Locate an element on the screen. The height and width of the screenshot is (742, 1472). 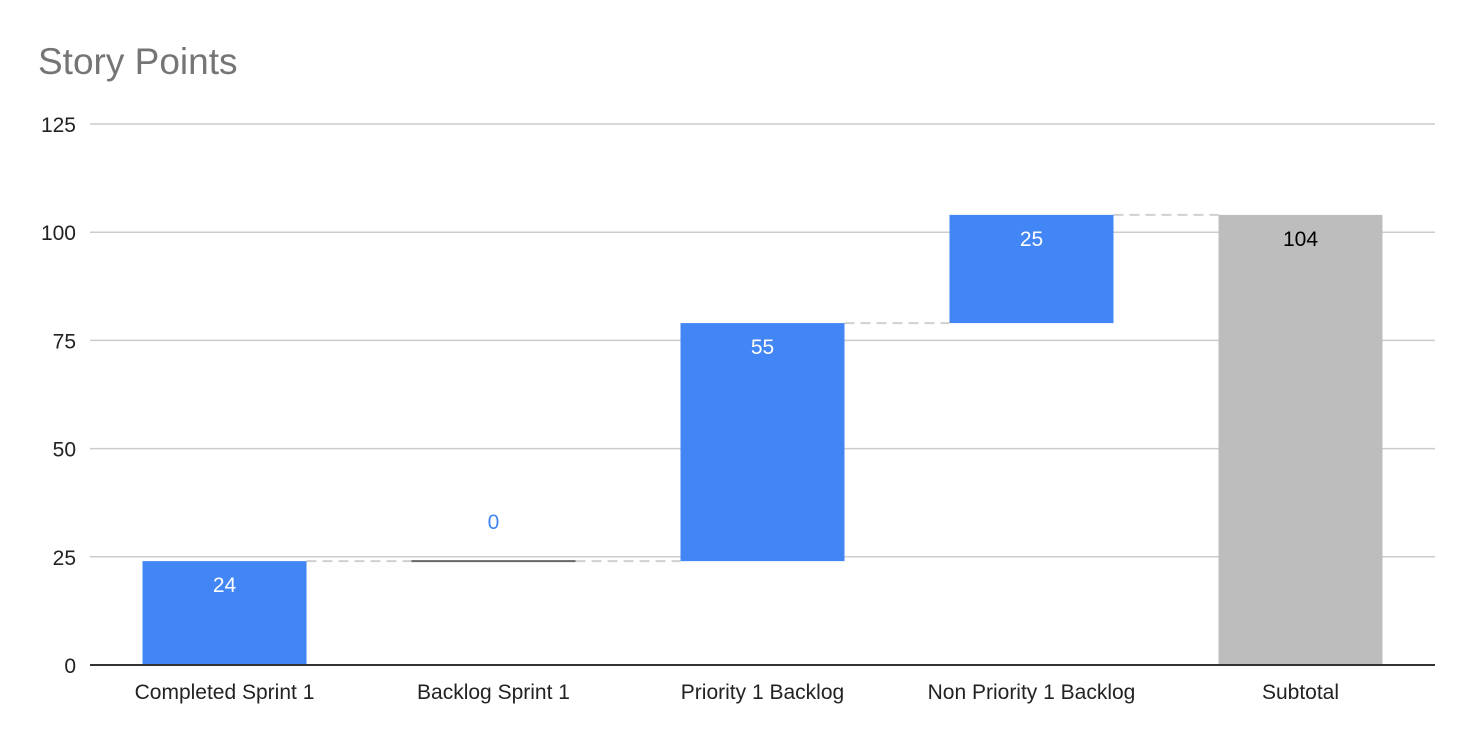
data-label: 24 is located at coordinates (225, 585).